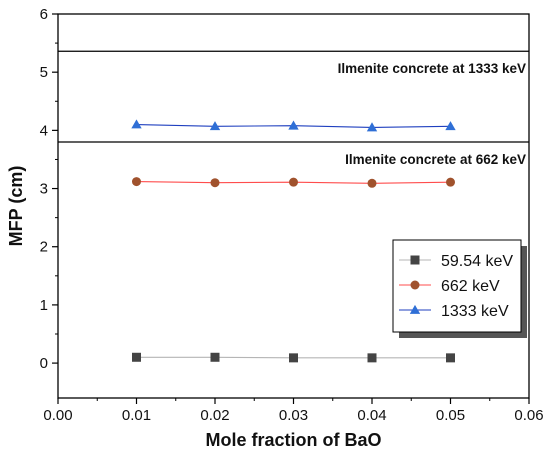 This screenshot has width=550, height=457. What do you see at coordinates (432, 68) in the screenshot?
I see `annotation-1333kev: Ilmenite concrete at 1333 keV` at bounding box center [432, 68].